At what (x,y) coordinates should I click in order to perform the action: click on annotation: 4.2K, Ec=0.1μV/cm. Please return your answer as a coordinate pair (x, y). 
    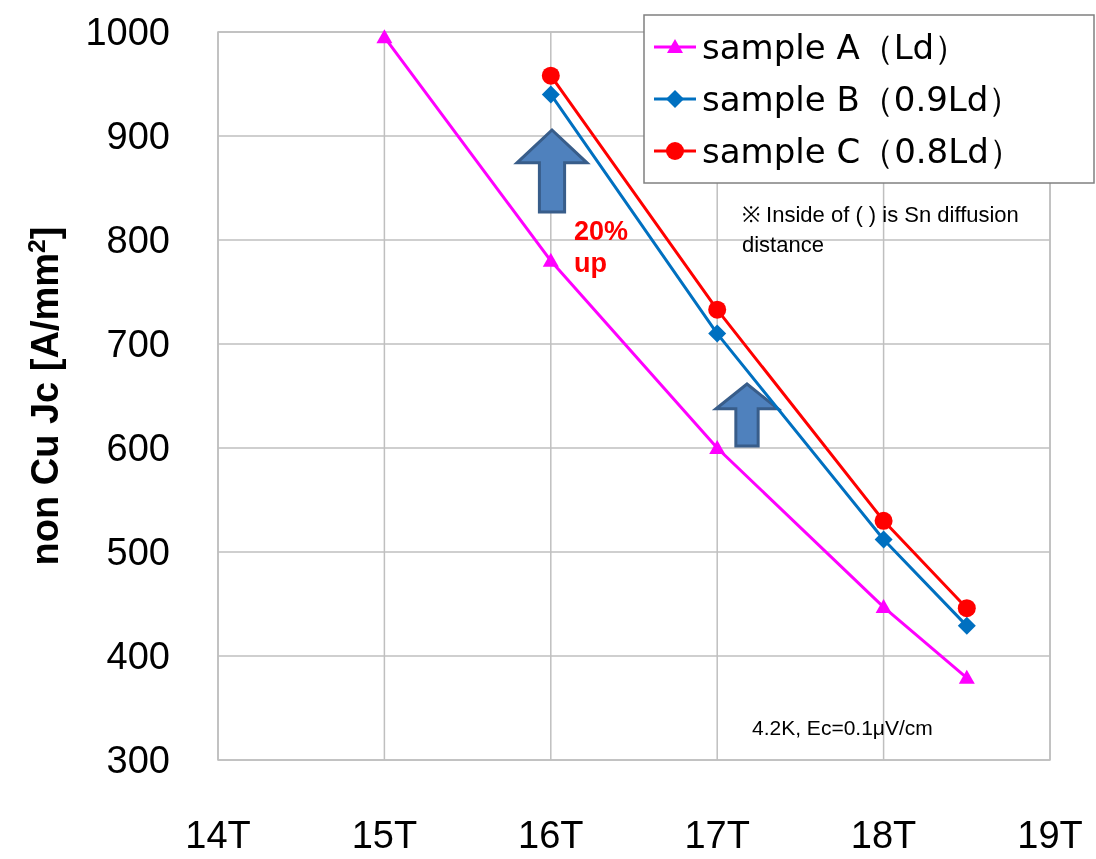
    Looking at the image, I should click on (842, 727).